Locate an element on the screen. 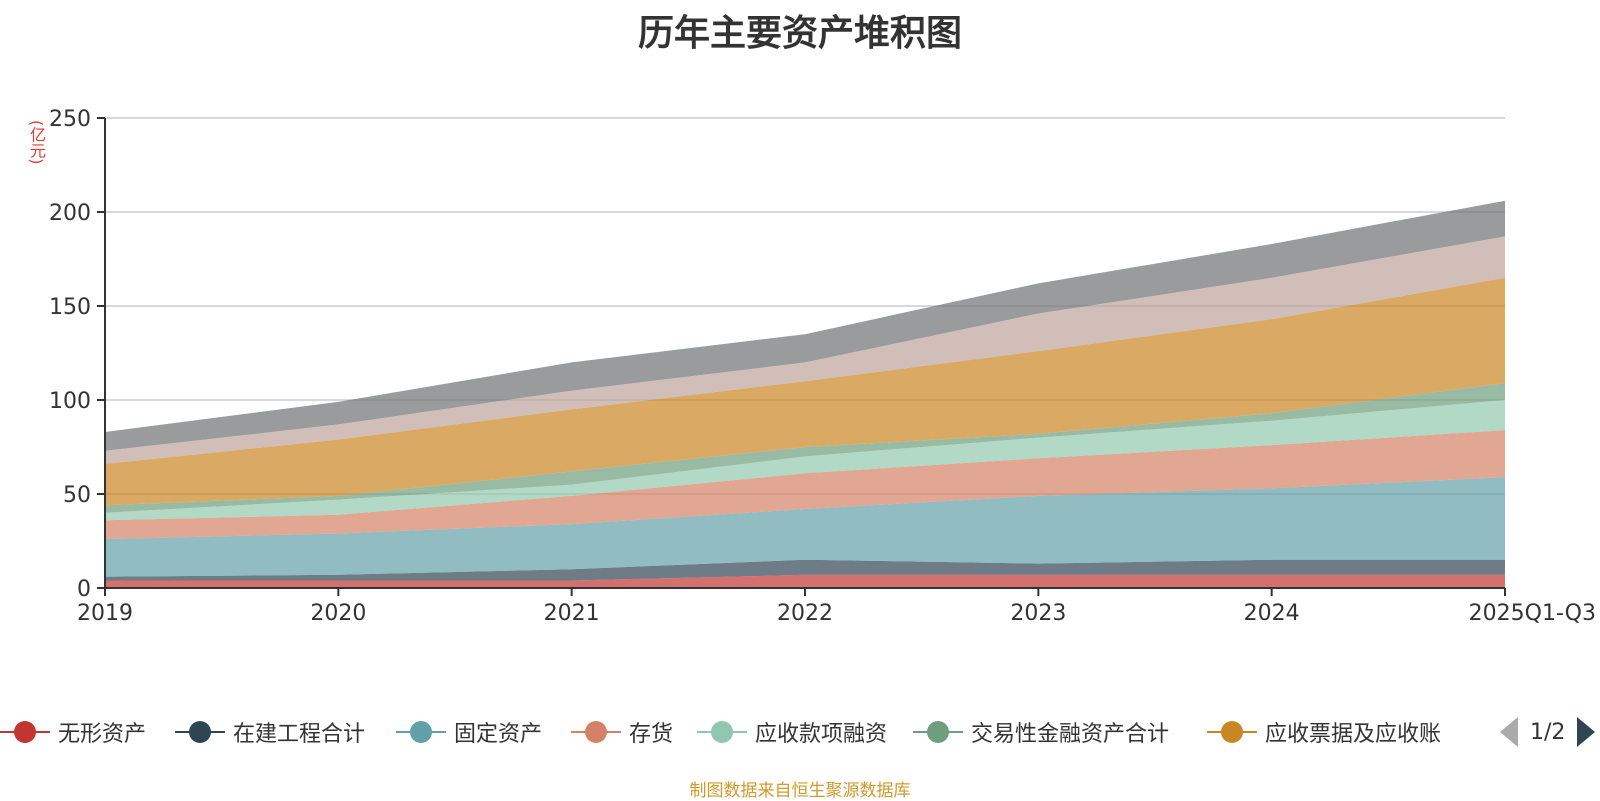 Image resolution: width=1600 pixels, height=801 pixels. x-tick-label: 2023 is located at coordinates (1038, 613).